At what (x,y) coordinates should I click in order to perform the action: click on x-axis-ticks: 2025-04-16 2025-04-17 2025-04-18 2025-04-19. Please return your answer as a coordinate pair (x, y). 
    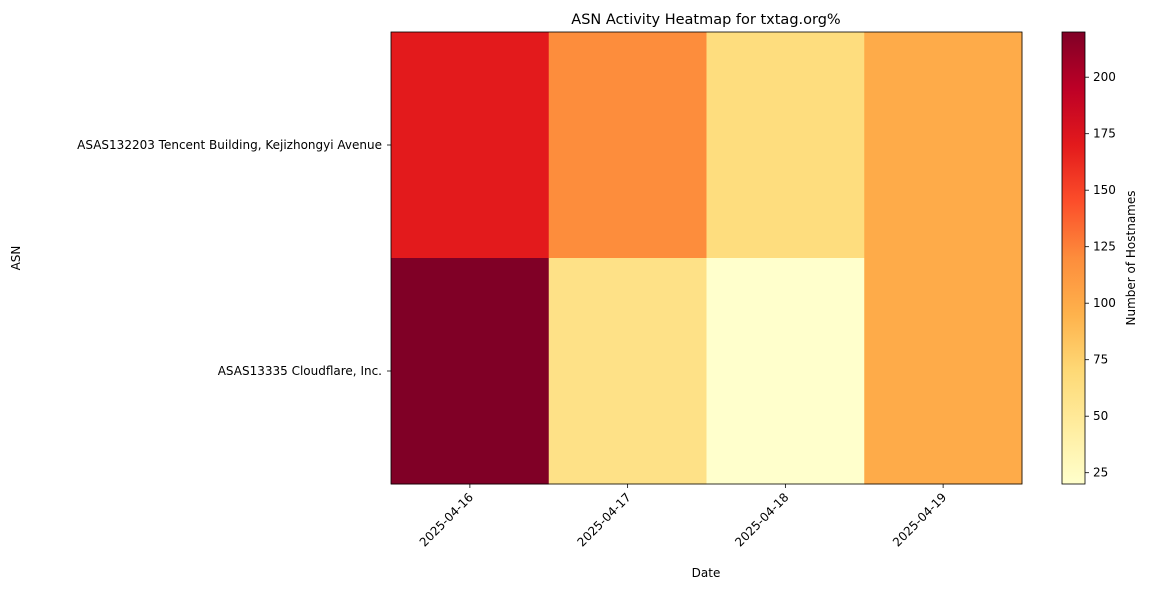
    Looking at the image, I should click on (683, 516).